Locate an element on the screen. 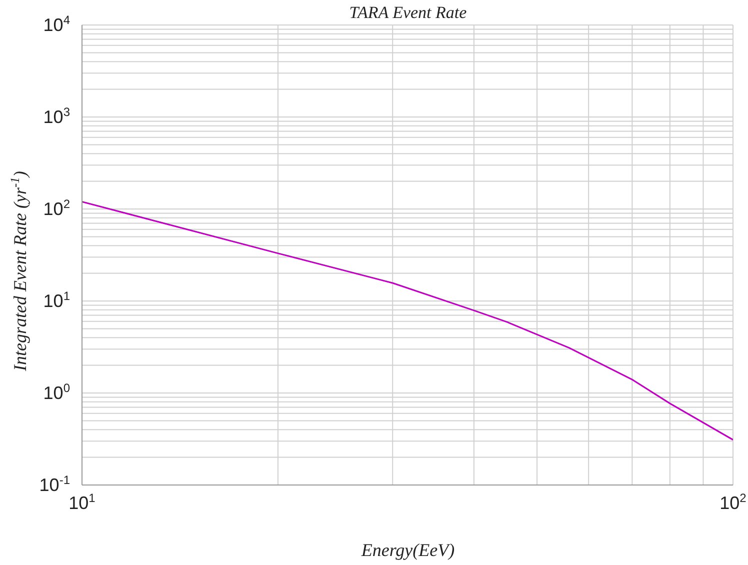 The height and width of the screenshot is (565, 748). y-tick-label: 10$^{0}$ is located at coordinates (56, 392).